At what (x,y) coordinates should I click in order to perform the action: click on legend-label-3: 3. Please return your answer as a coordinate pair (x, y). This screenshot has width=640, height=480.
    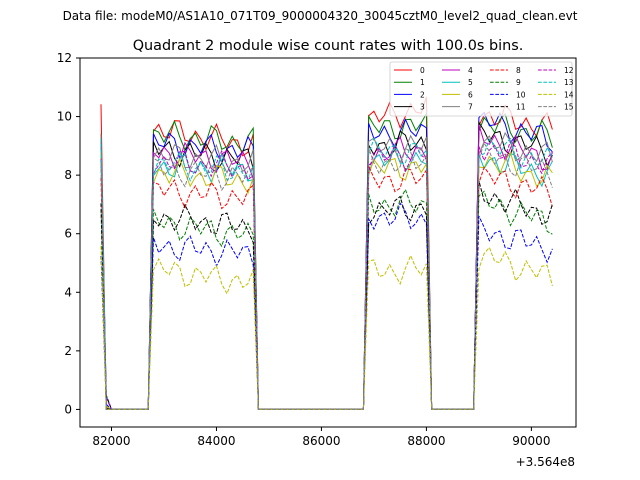
    Looking at the image, I should click on (422, 107).